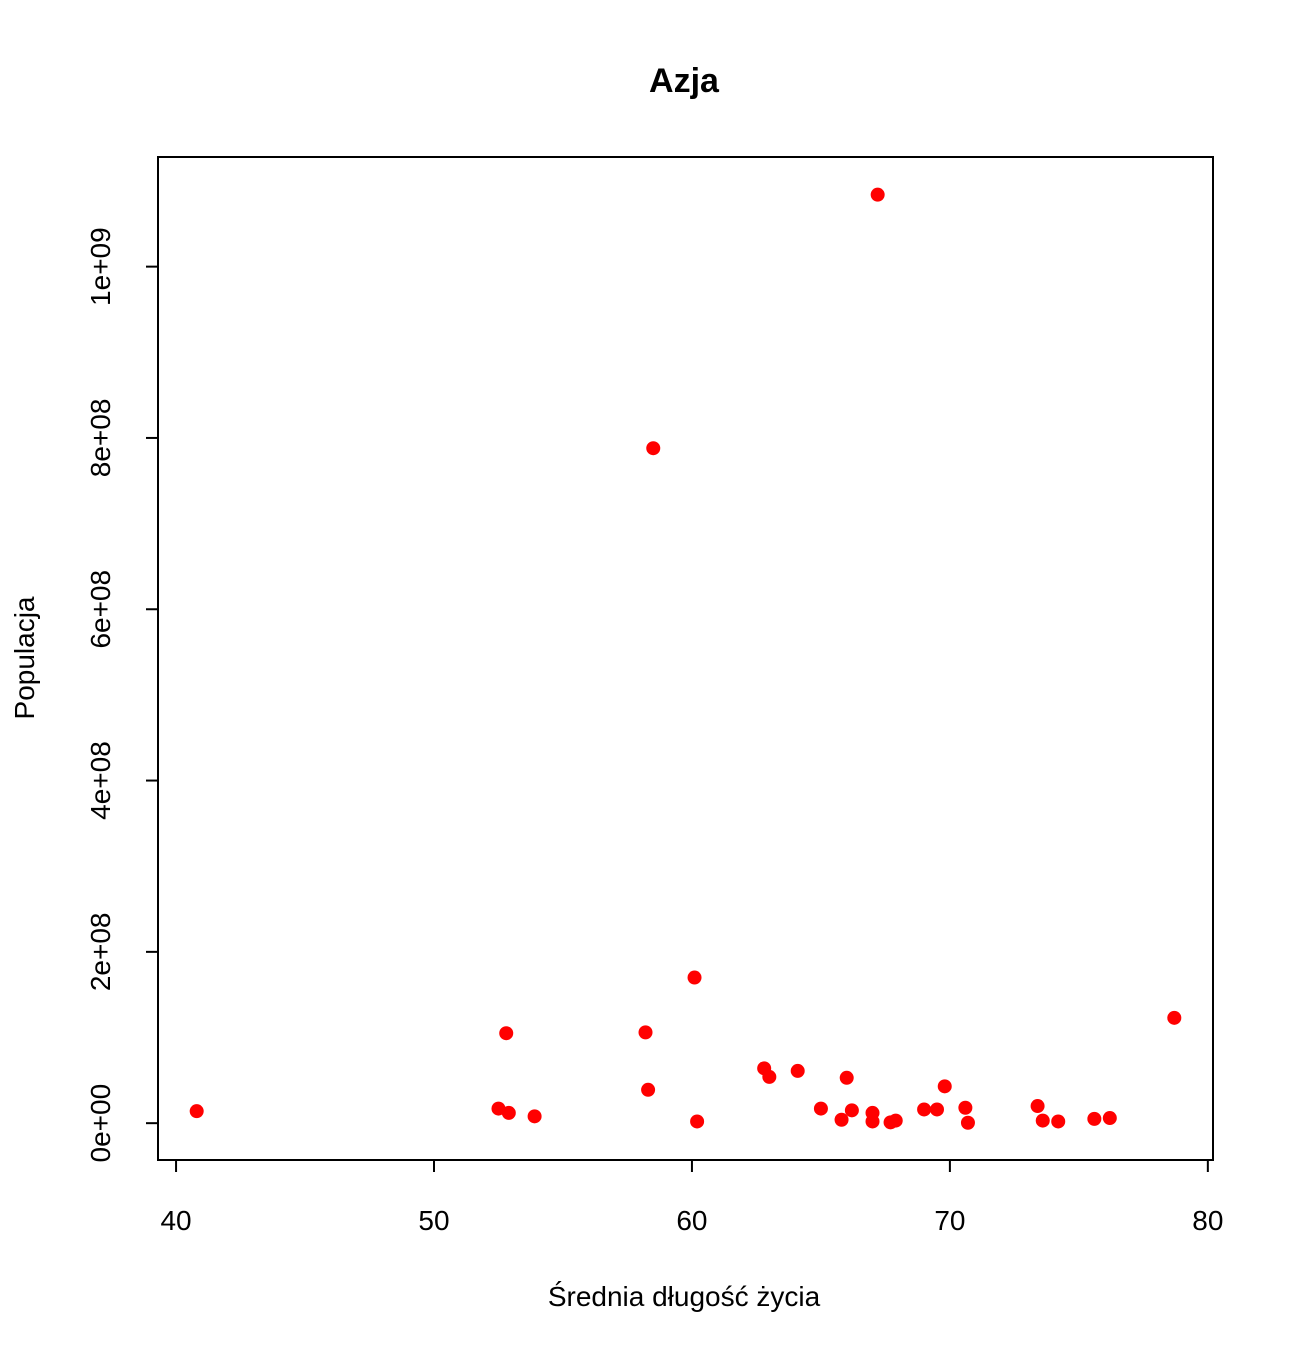 The image size is (1294, 1356). I want to click on chart-title: Azja, so click(684, 81).